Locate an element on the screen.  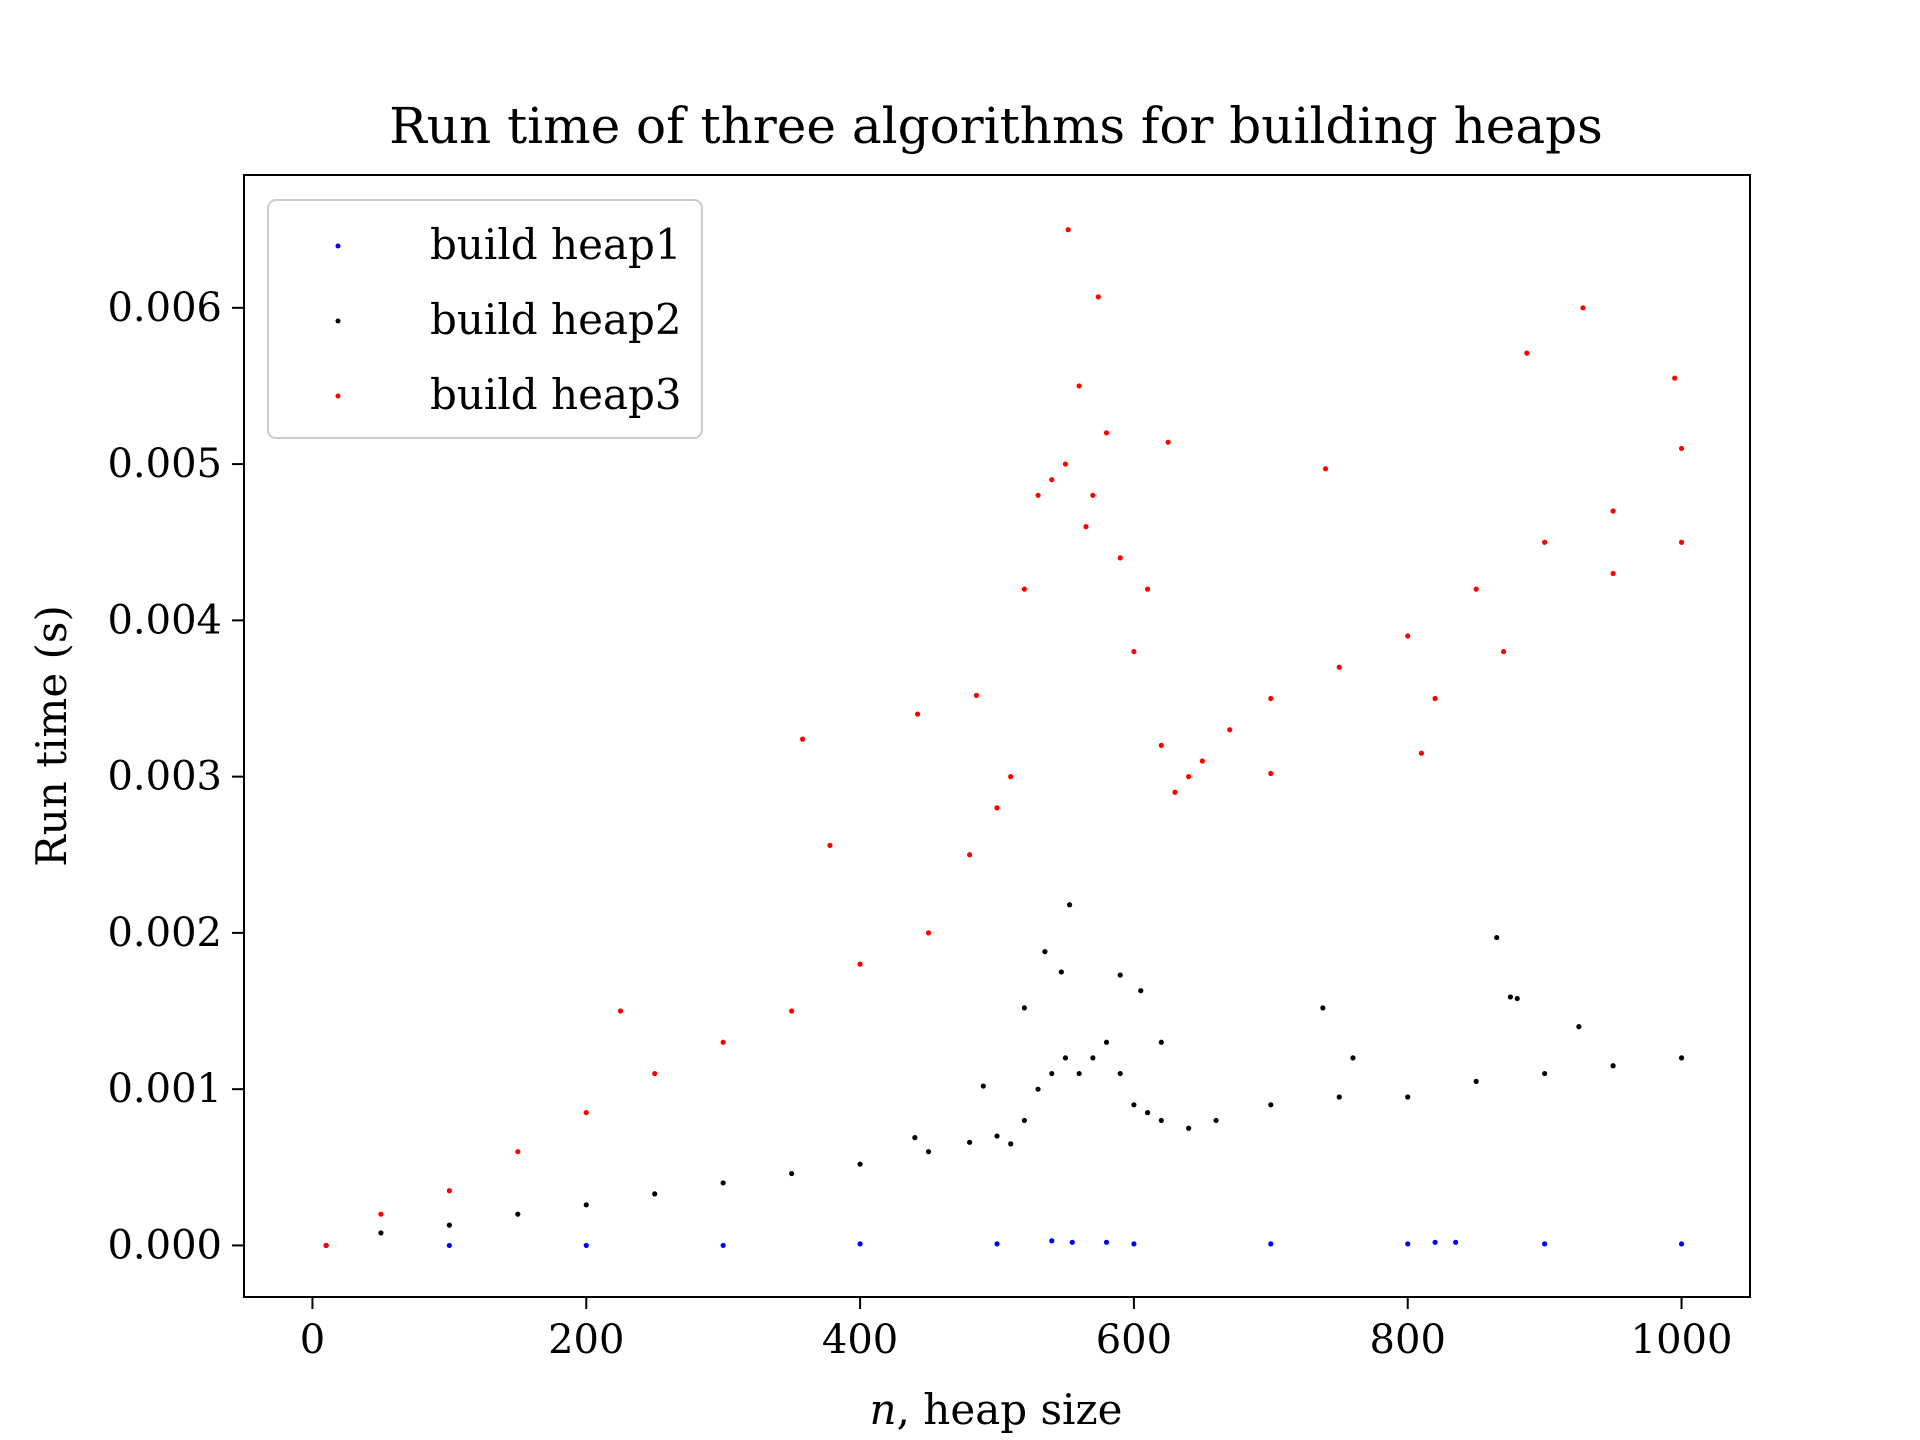
y-axis-label: Run time (s) is located at coordinates (51, 736).